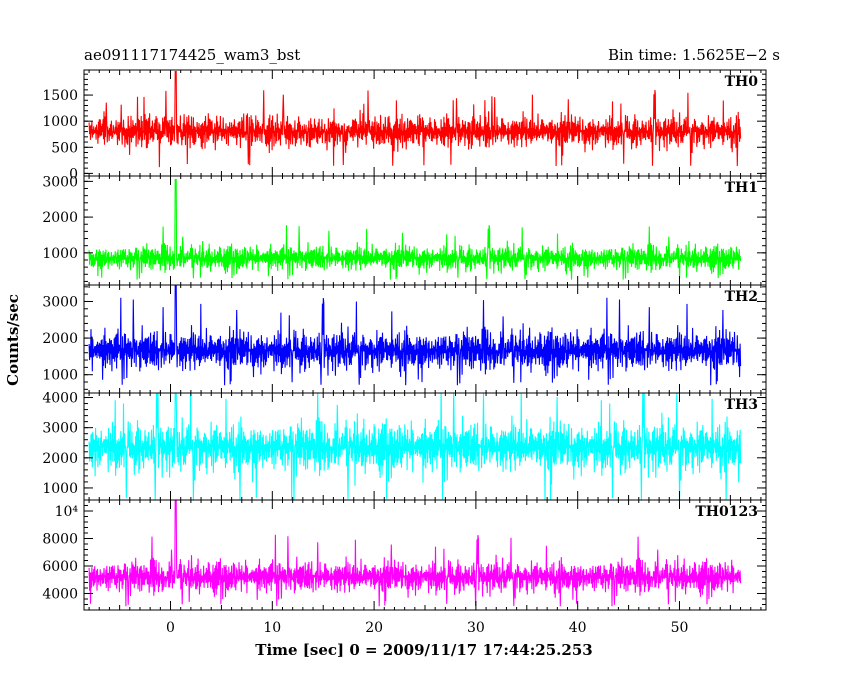  Describe the element at coordinates (272, 628) in the screenshot. I see `x-tick-label: 10` at that location.